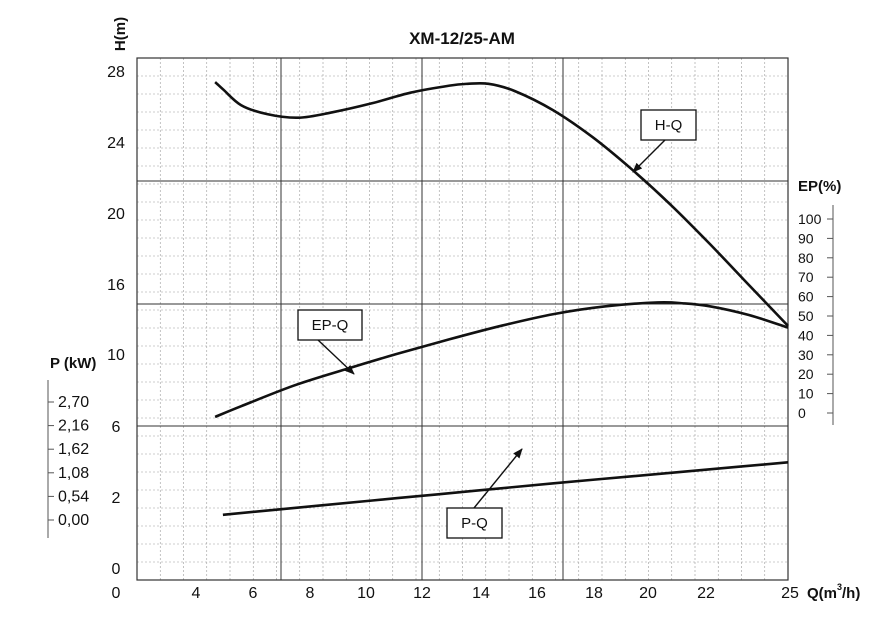  Describe the element at coordinates (366, 593) in the screenshot. I see `x-tick-label: 10` at that location.